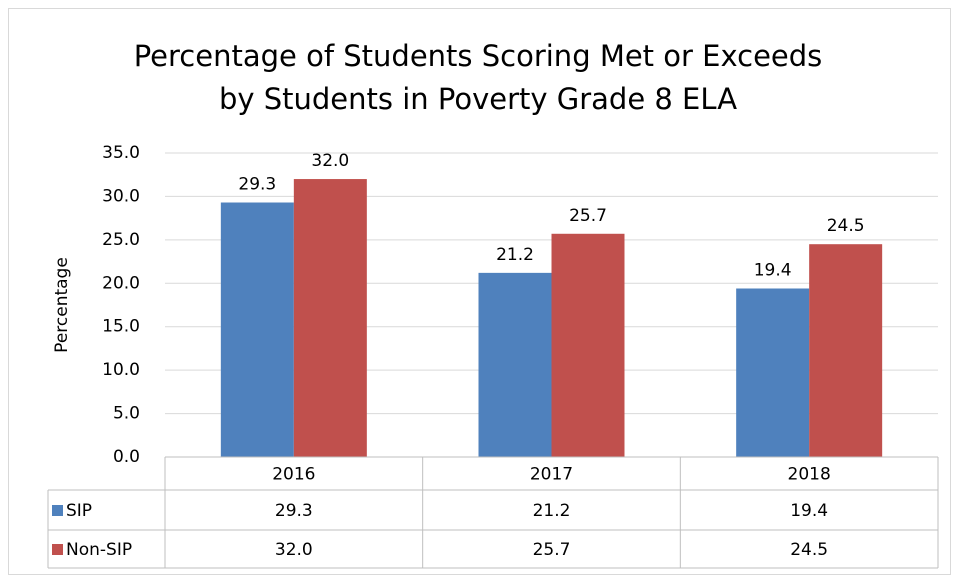  Describe the element at coordinates (551, 475) in the screenshot. I see `x-tick-label: 2017` at that location.